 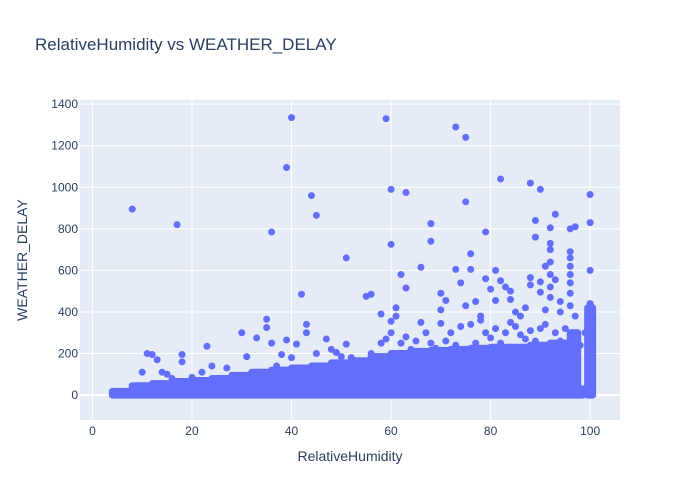 I want to click on x-tick-label: 60, so click(x=391, y=431).